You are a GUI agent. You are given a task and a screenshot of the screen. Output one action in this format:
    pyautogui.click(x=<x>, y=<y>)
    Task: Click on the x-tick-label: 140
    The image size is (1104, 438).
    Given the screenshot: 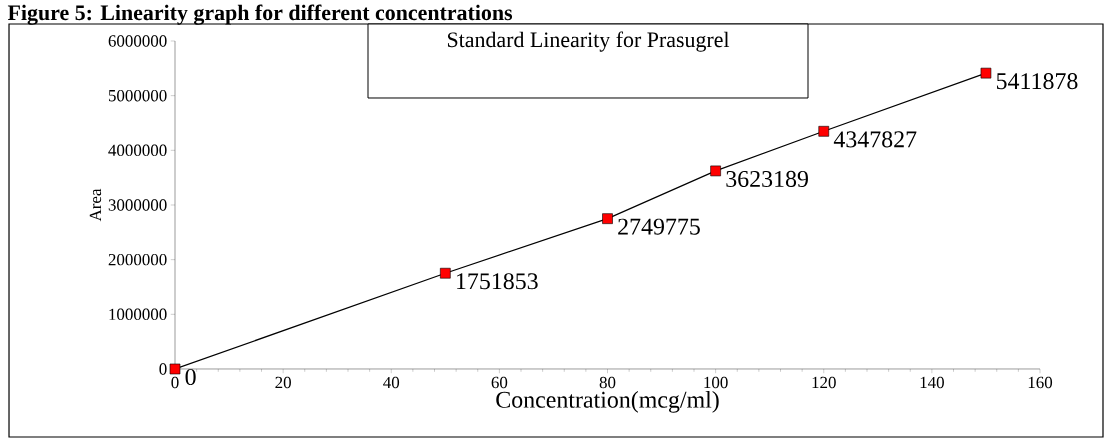 What is the action you would take?
    pyautogui.click(x=932, y=382)
    